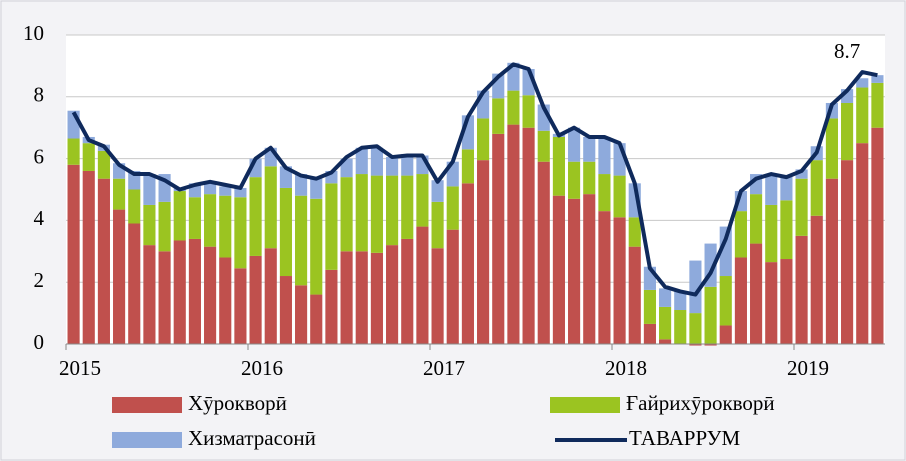  I want to click on y-tick-label: 6, so click(39, 156).